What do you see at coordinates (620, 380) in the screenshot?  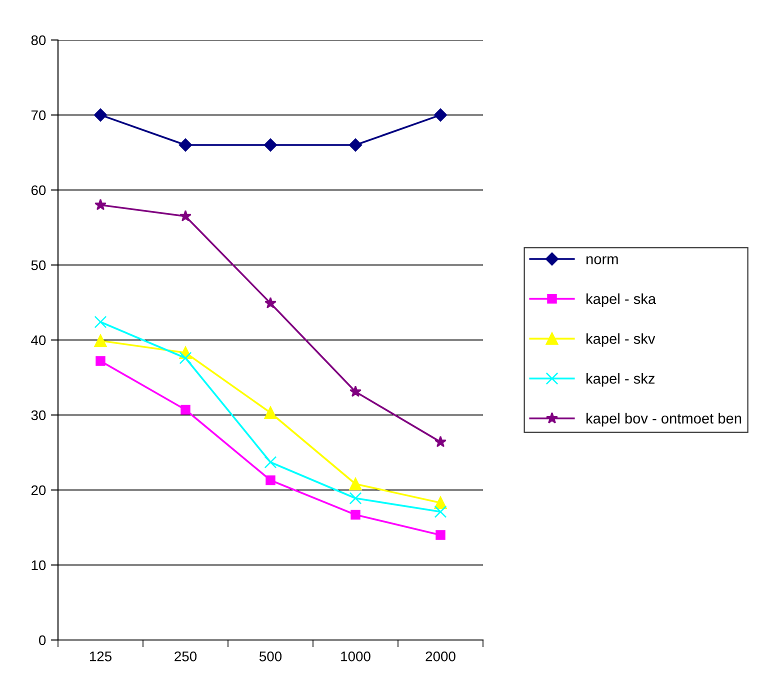 I see `legend-label: kapel - skz` at bounding box center [620, 380].